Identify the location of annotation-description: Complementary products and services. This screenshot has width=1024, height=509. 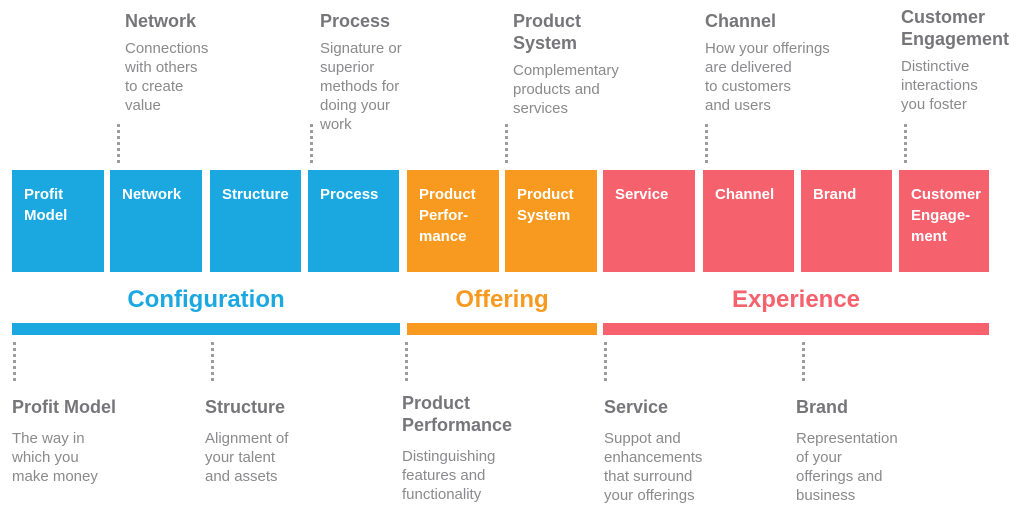
(566, 89).